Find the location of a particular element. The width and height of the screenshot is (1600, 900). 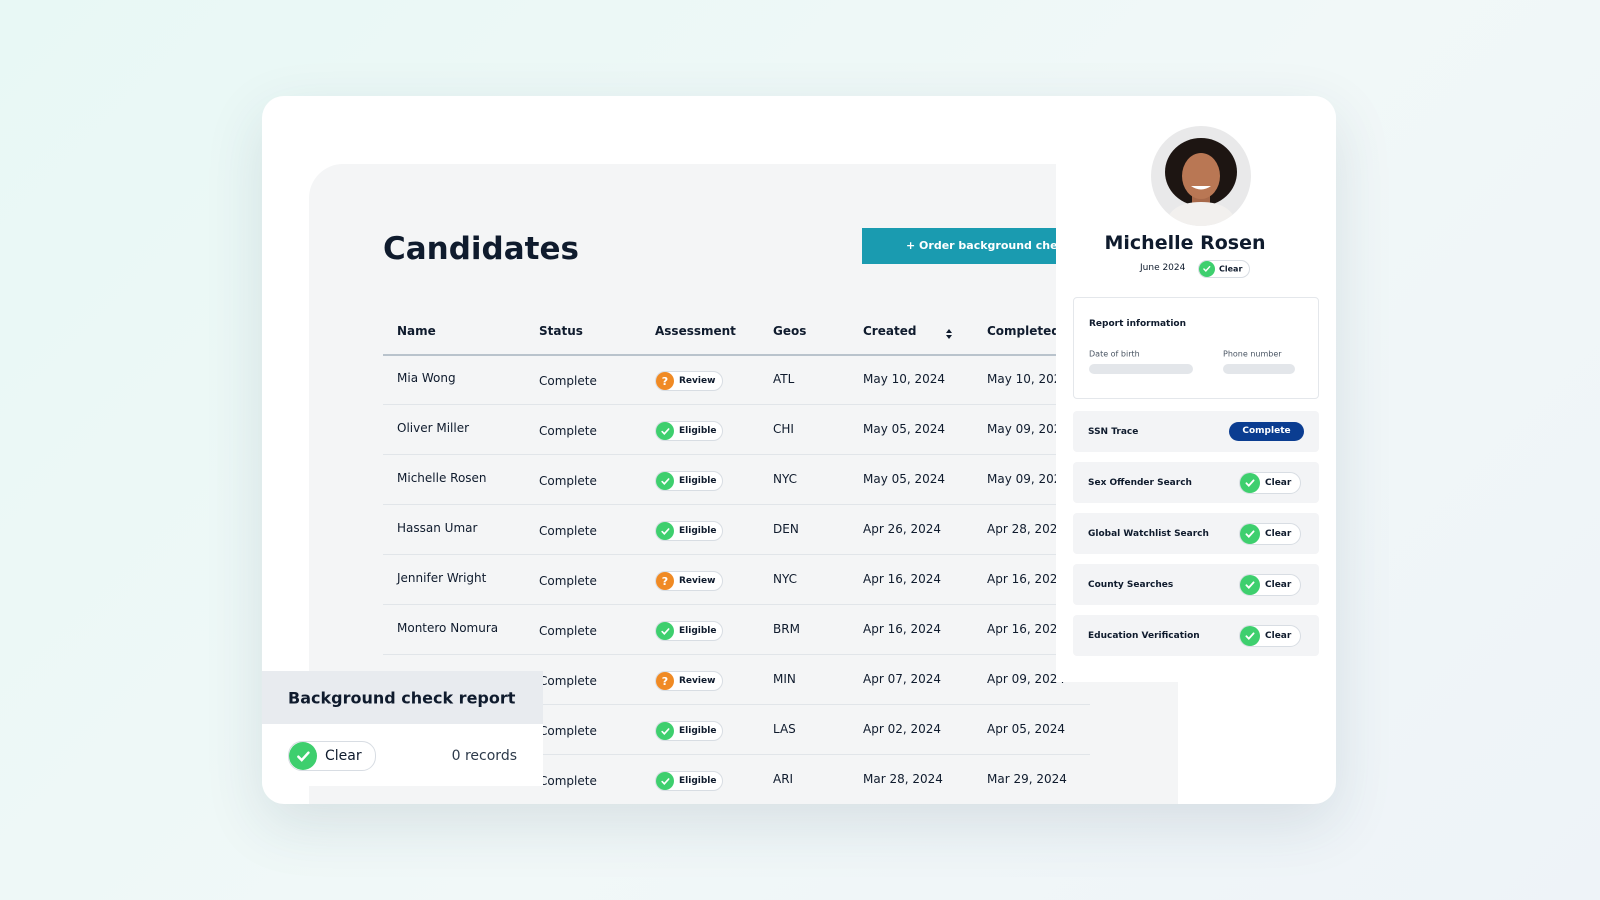

report-status: Clear is located at coordinates (332, 756).